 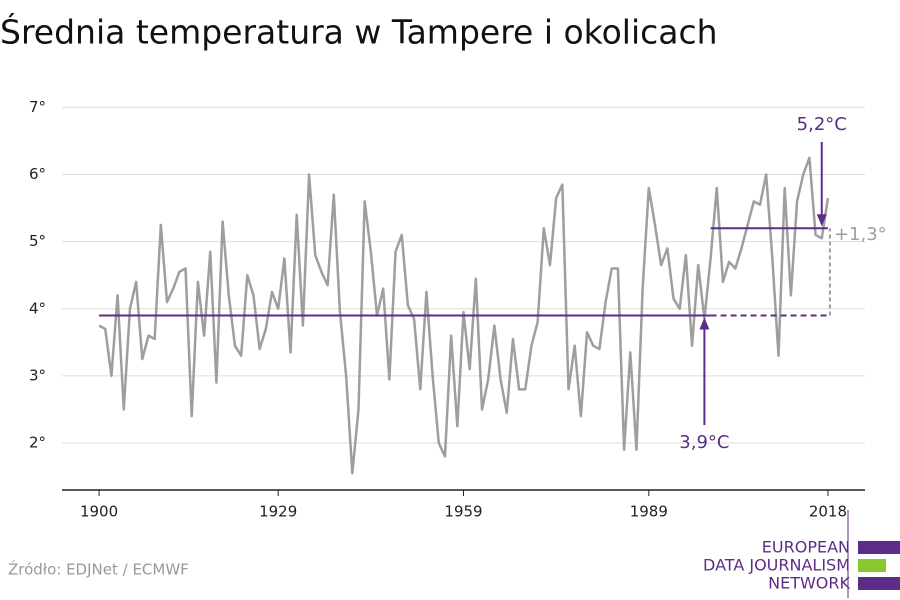 I want to click on logo: EUROPEAN DATA JOURNALISM NETWORK, so click(x=801, y=554).